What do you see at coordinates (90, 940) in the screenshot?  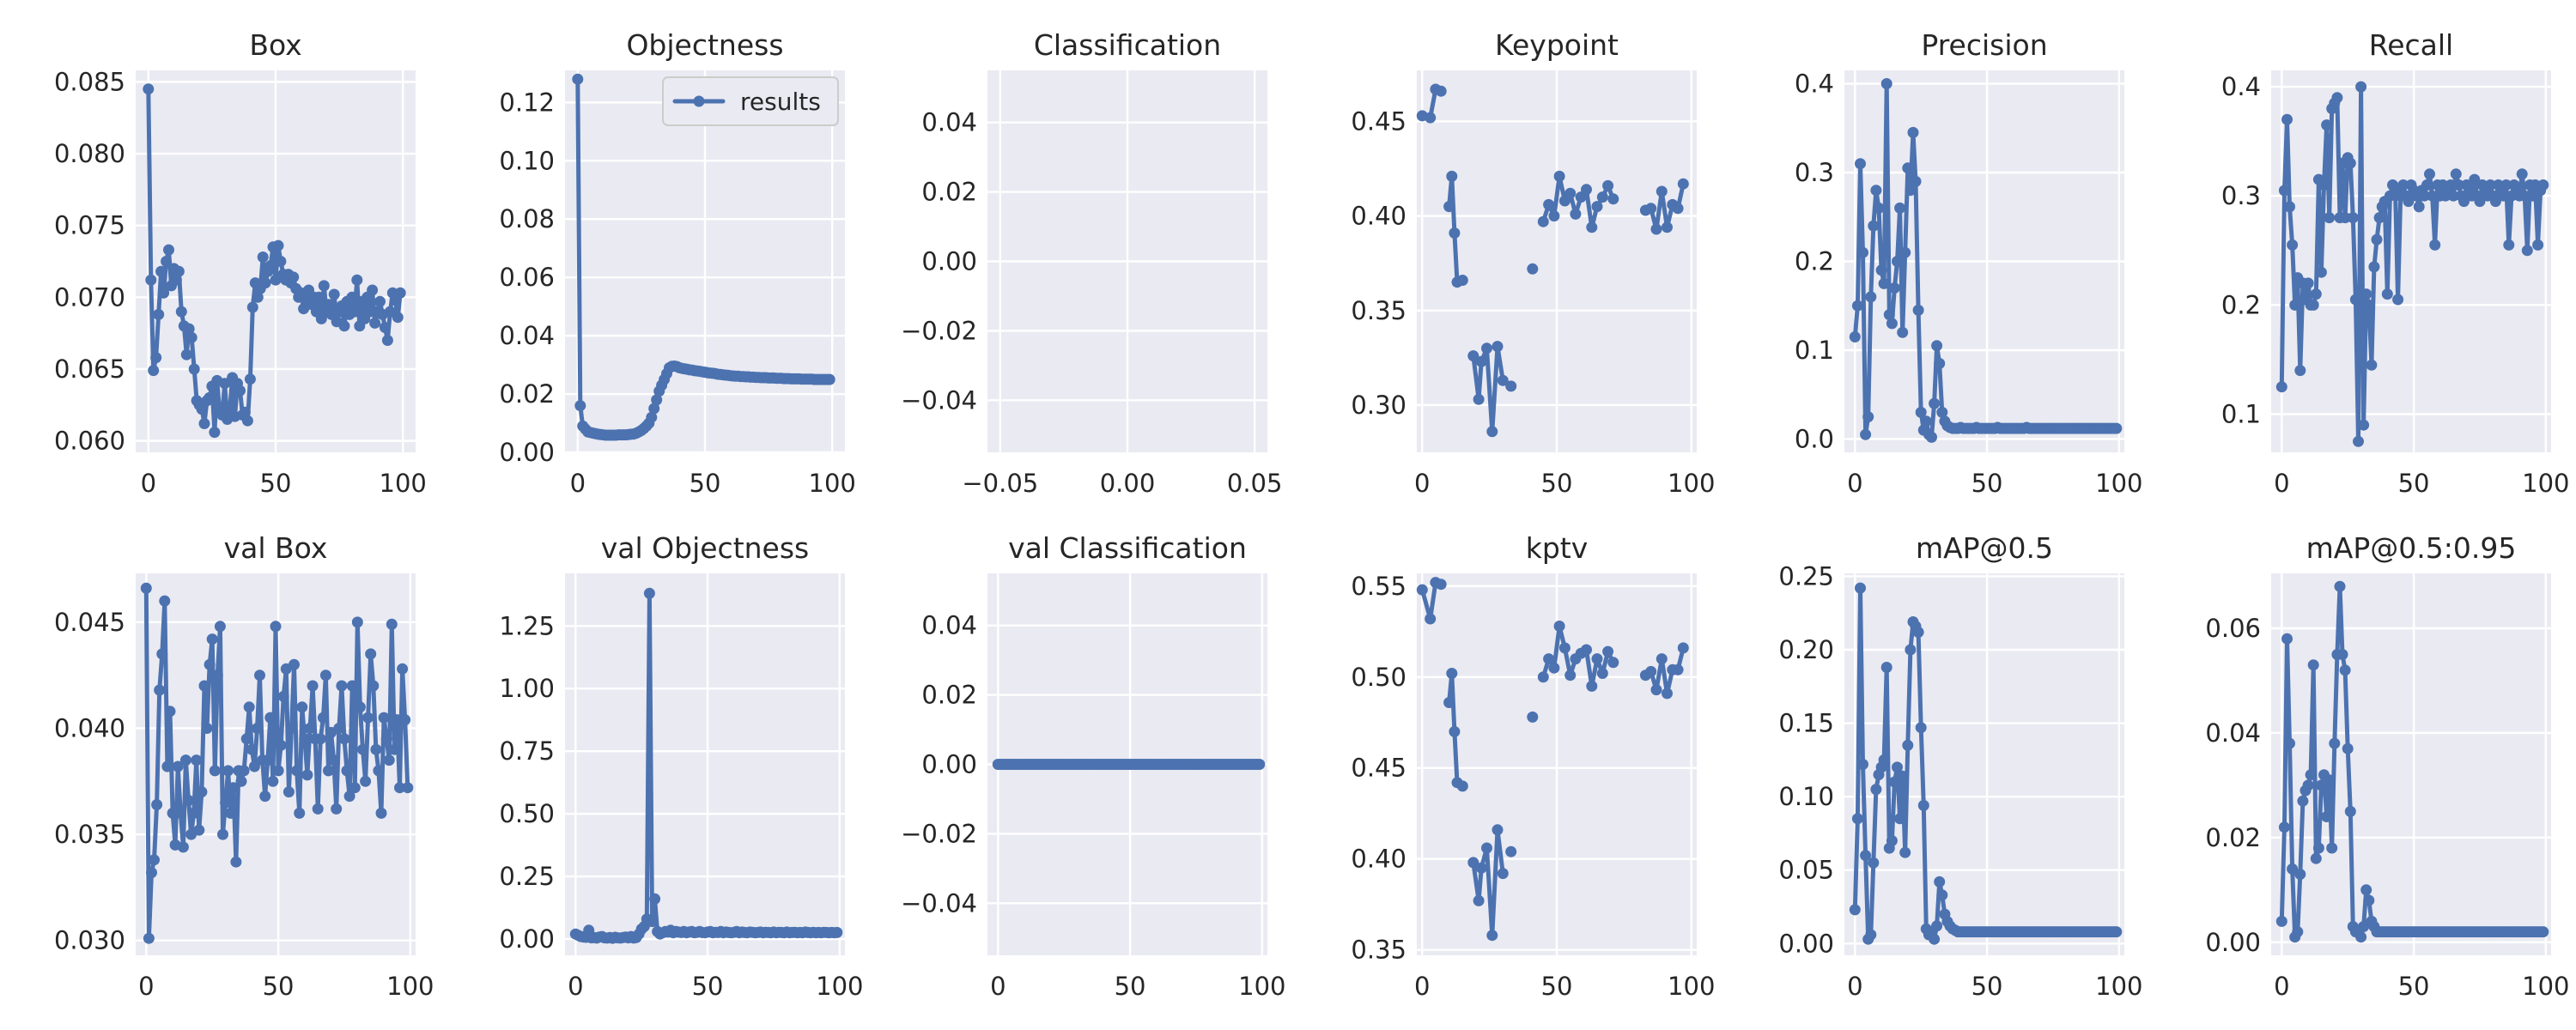 I see `y-tick-label: 0.030` at bounding box center [90, 940].